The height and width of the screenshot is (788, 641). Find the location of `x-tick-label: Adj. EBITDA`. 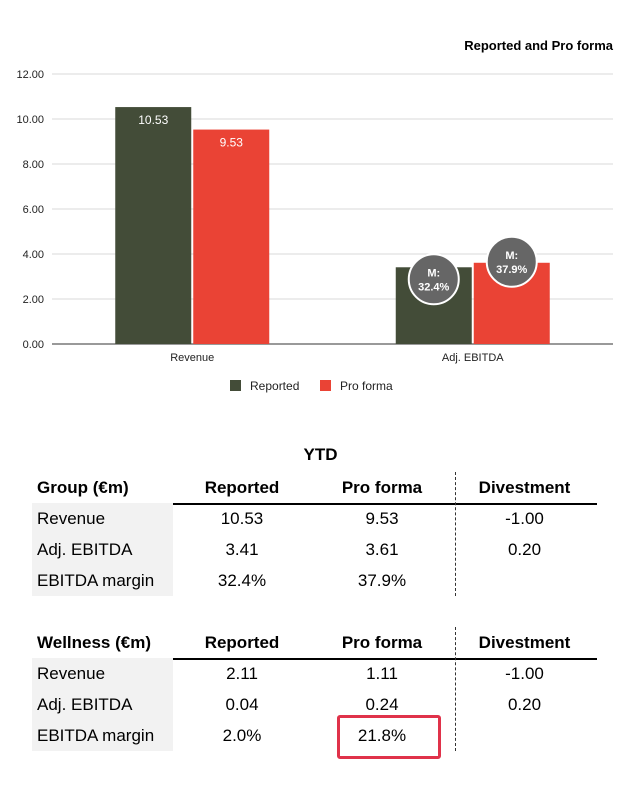

x-tick-label: Adj. EBITDA is located at coordinates (473, 358).